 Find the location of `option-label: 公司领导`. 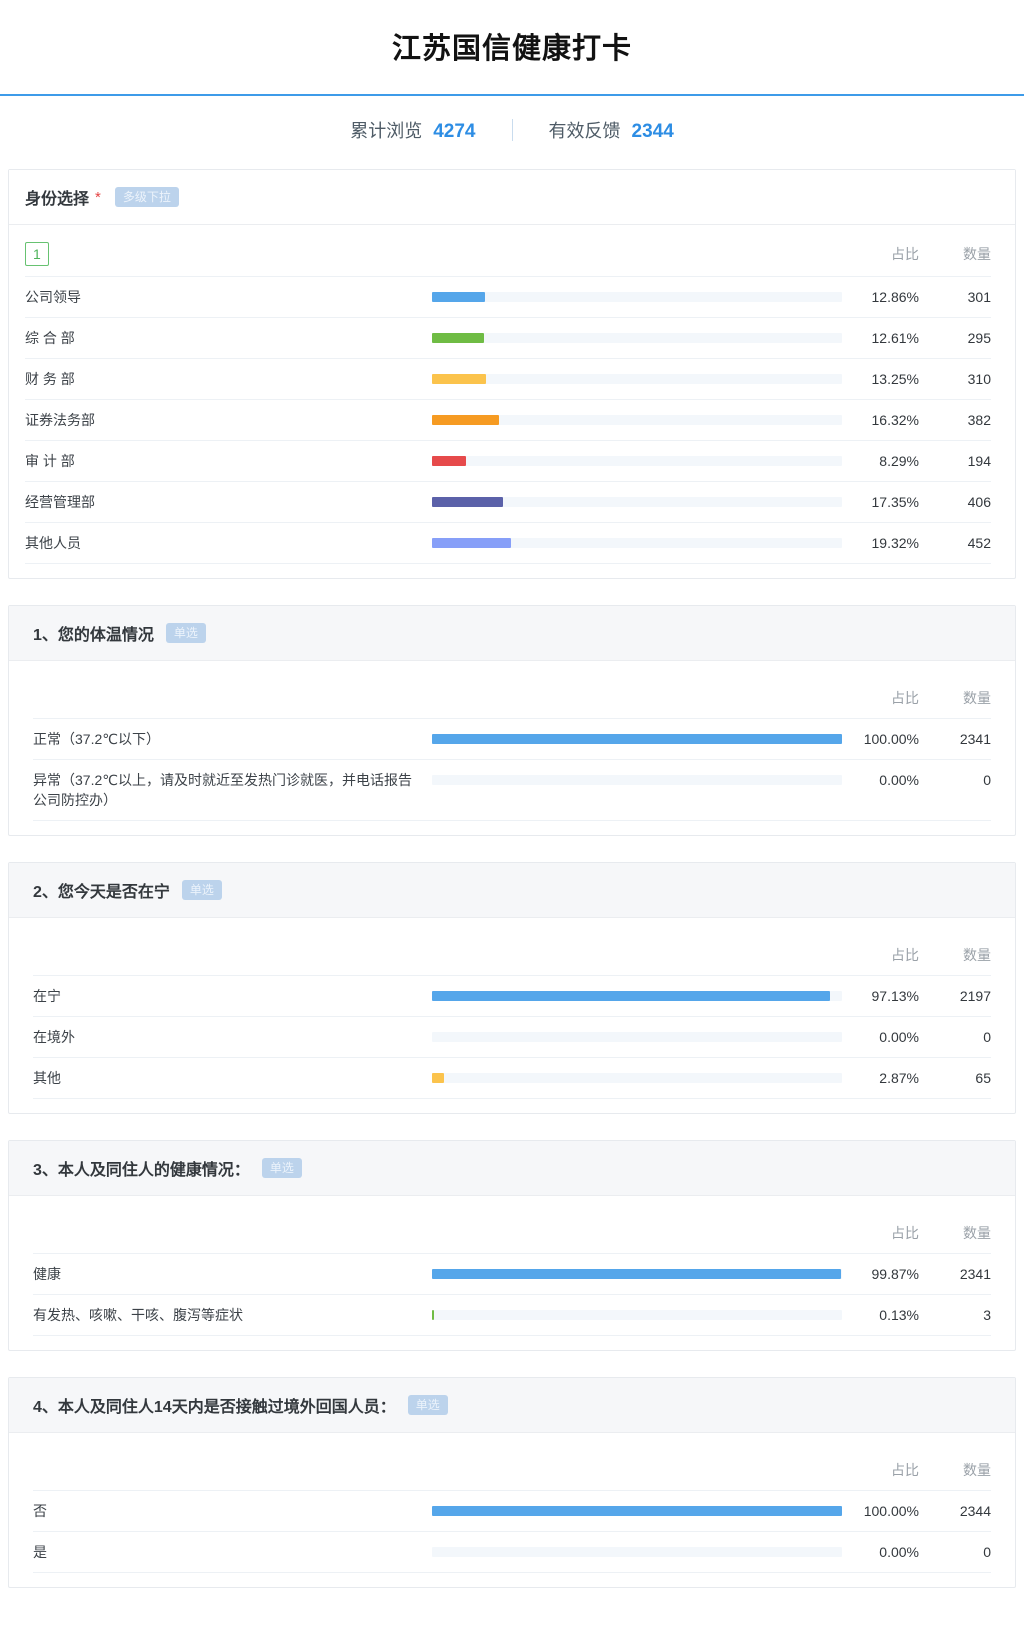

option-label: 公司领导 is located at coordinates (53, 297).